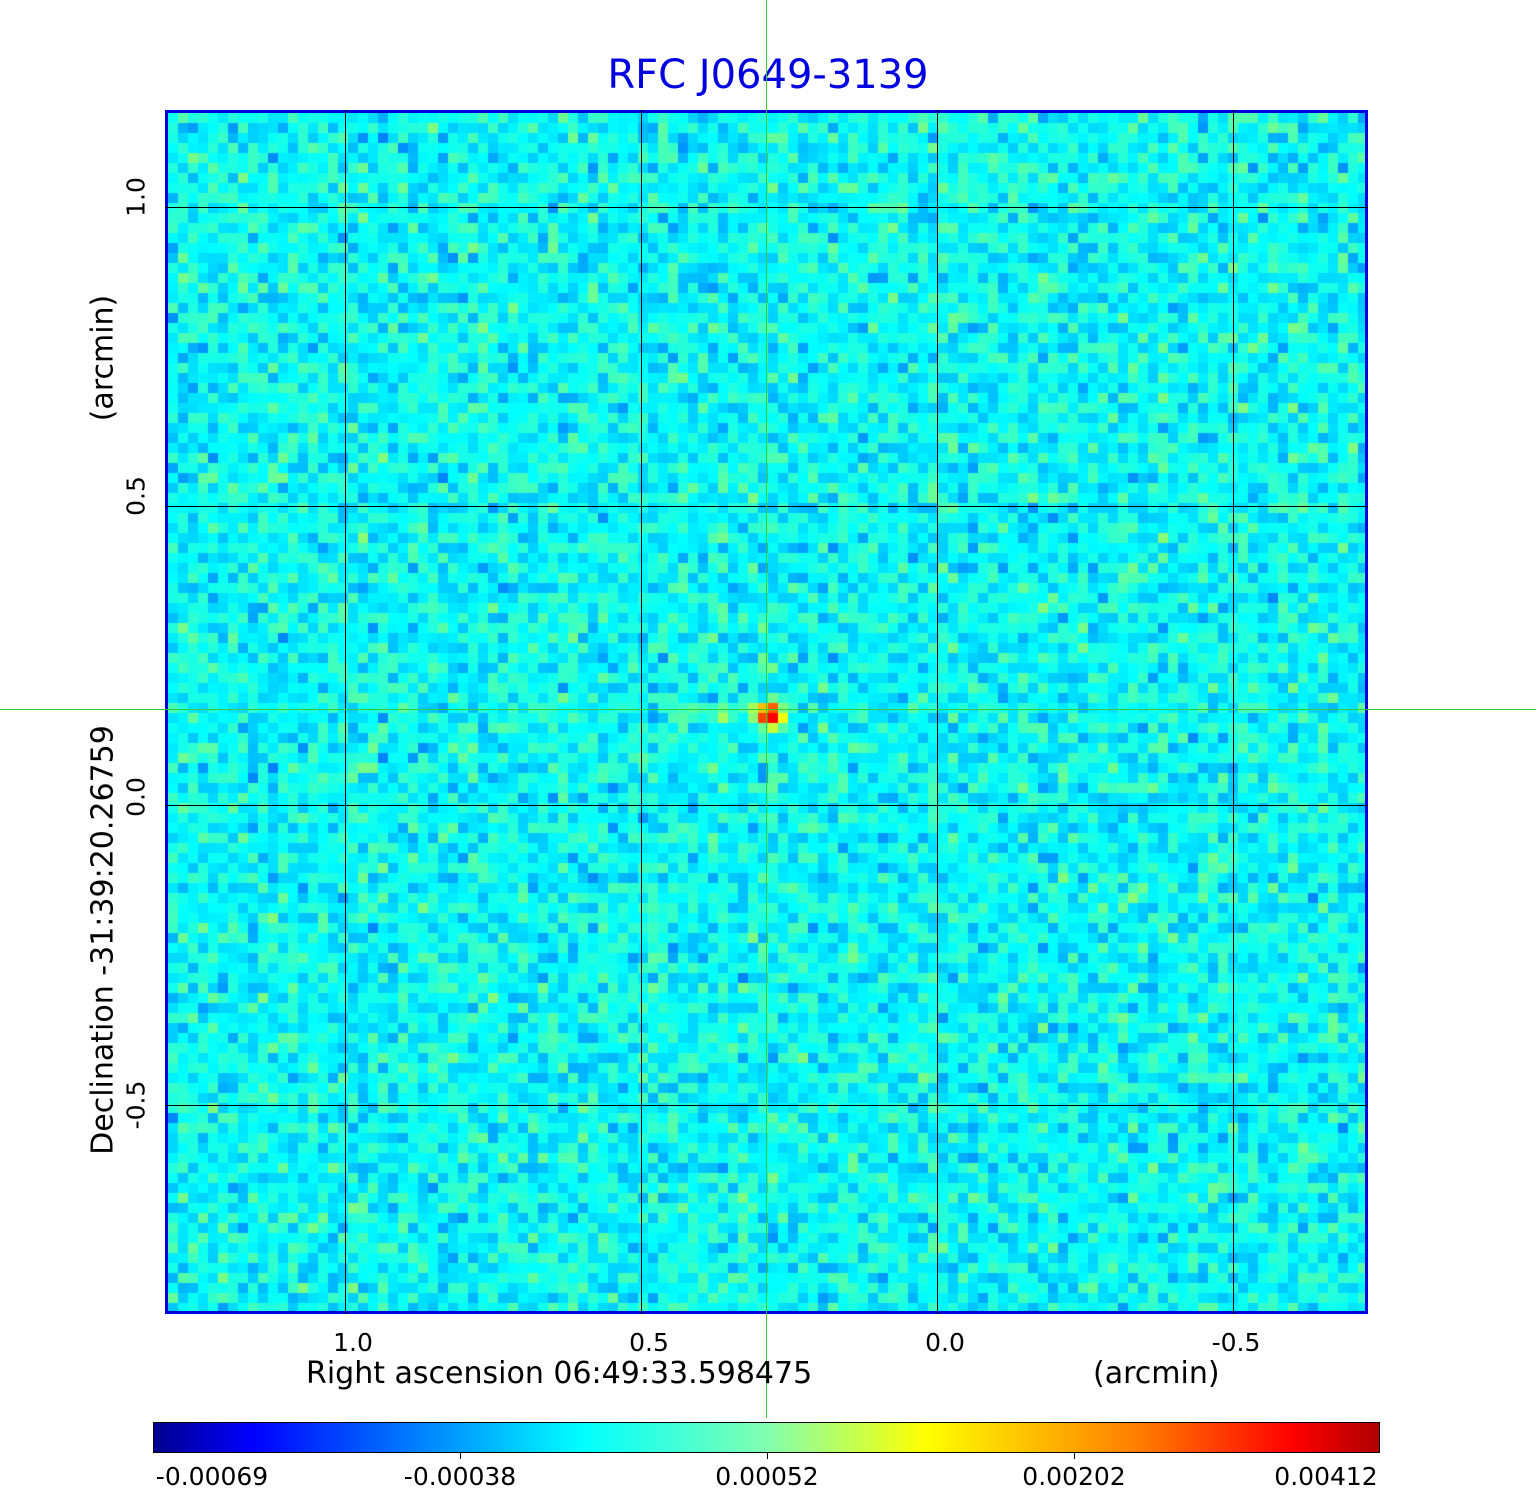 This screenshot has height=1511, width=1536. What do you see at coordinates (766, 1437) in the screenshot?
I see `colorbar` at bounding box center [766, 1437].